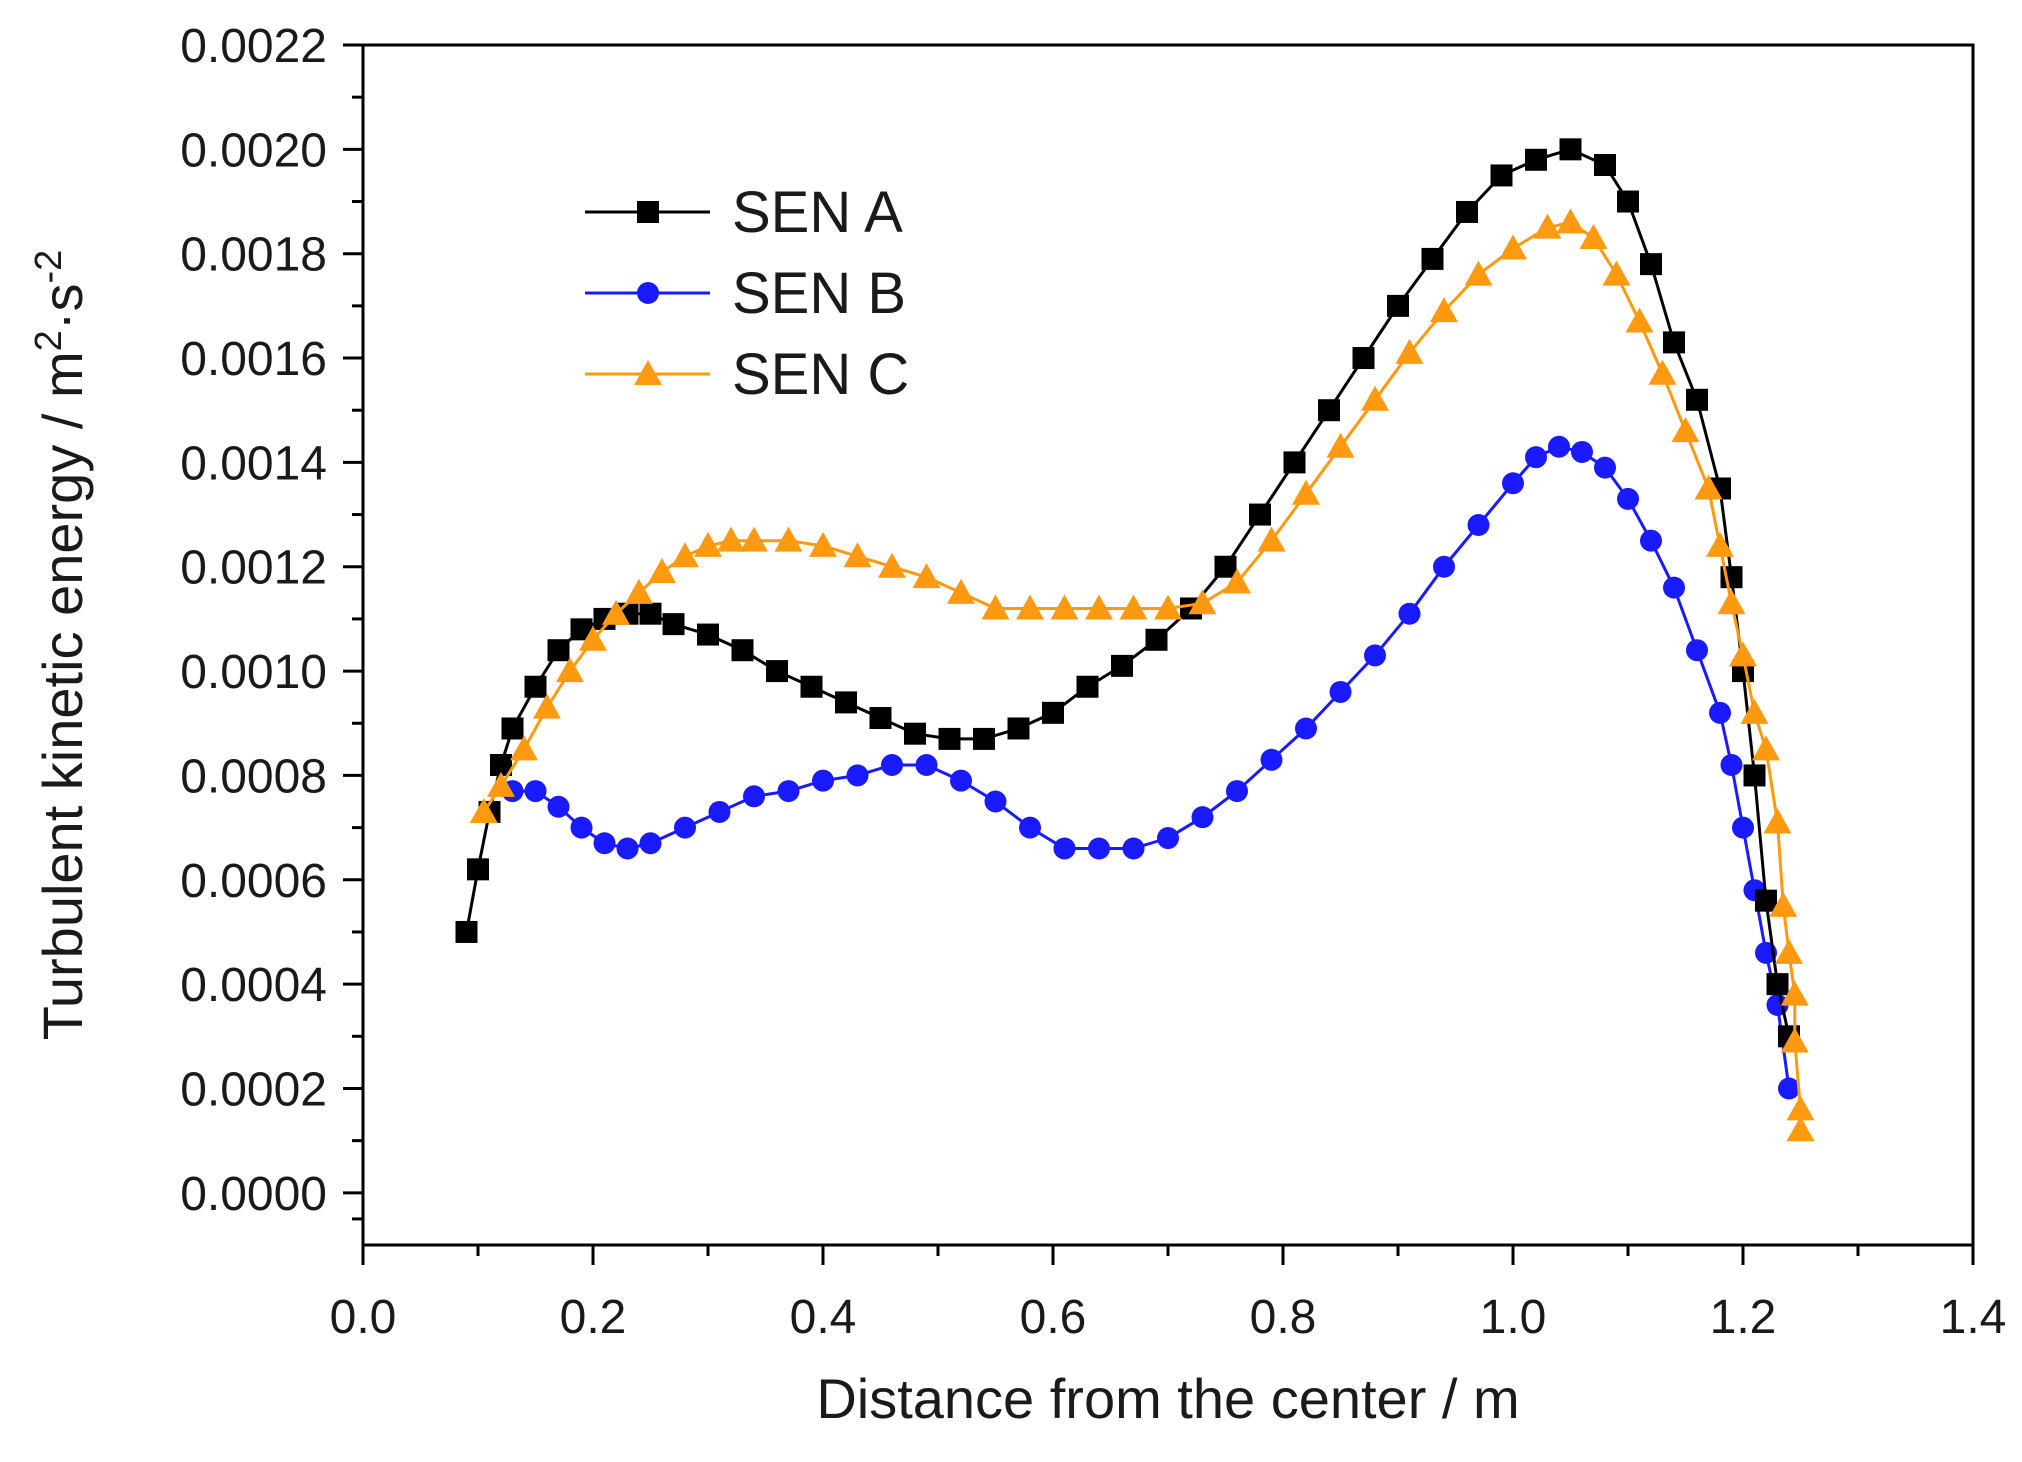  What do you see at coordinates (253, 568) in the screenshot?
I see `y-tick-label: 0.0012` at bounding box center [253, 568].